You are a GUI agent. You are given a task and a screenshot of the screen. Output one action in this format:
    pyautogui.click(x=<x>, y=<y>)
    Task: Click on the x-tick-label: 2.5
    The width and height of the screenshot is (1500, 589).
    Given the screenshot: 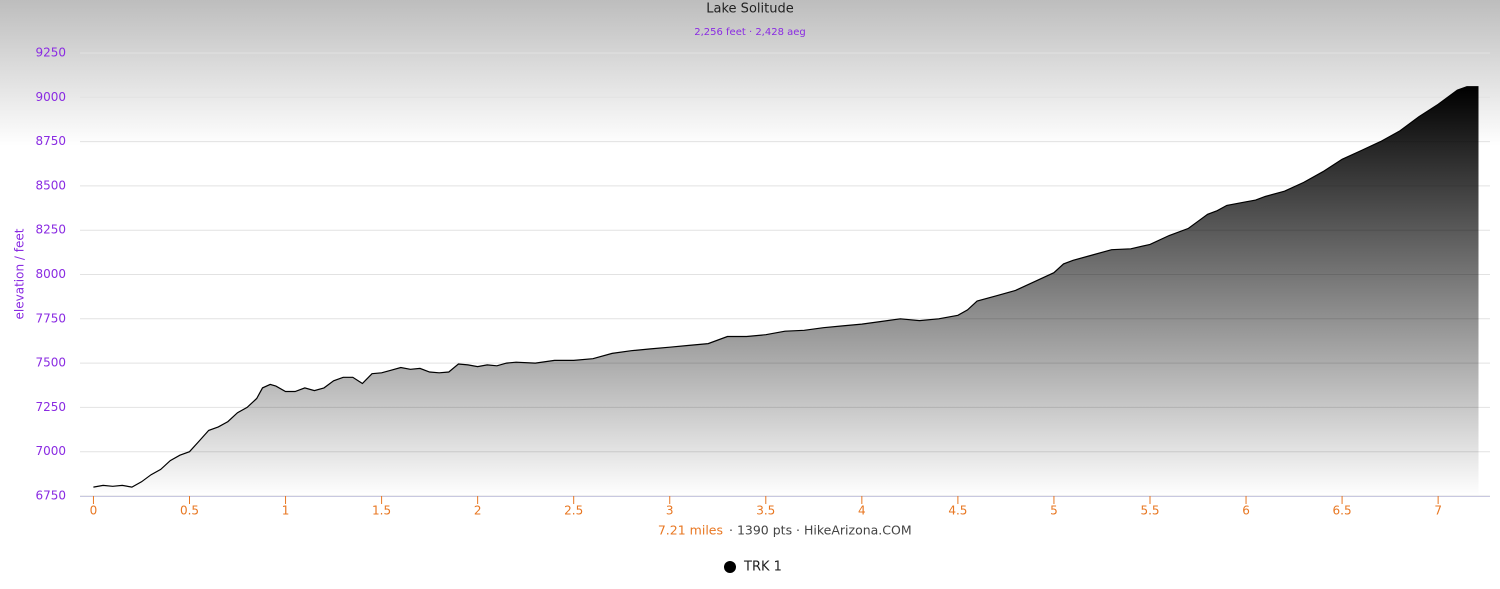 What is the action you would take?
    pyautogui.click(x=573, y=511)
    